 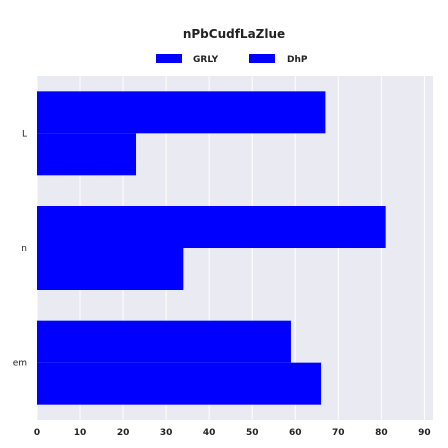 What do you see at coordinates (20, 364) in the screenshot?
I see `y-category-label: em` at bounding box center [20, 364].